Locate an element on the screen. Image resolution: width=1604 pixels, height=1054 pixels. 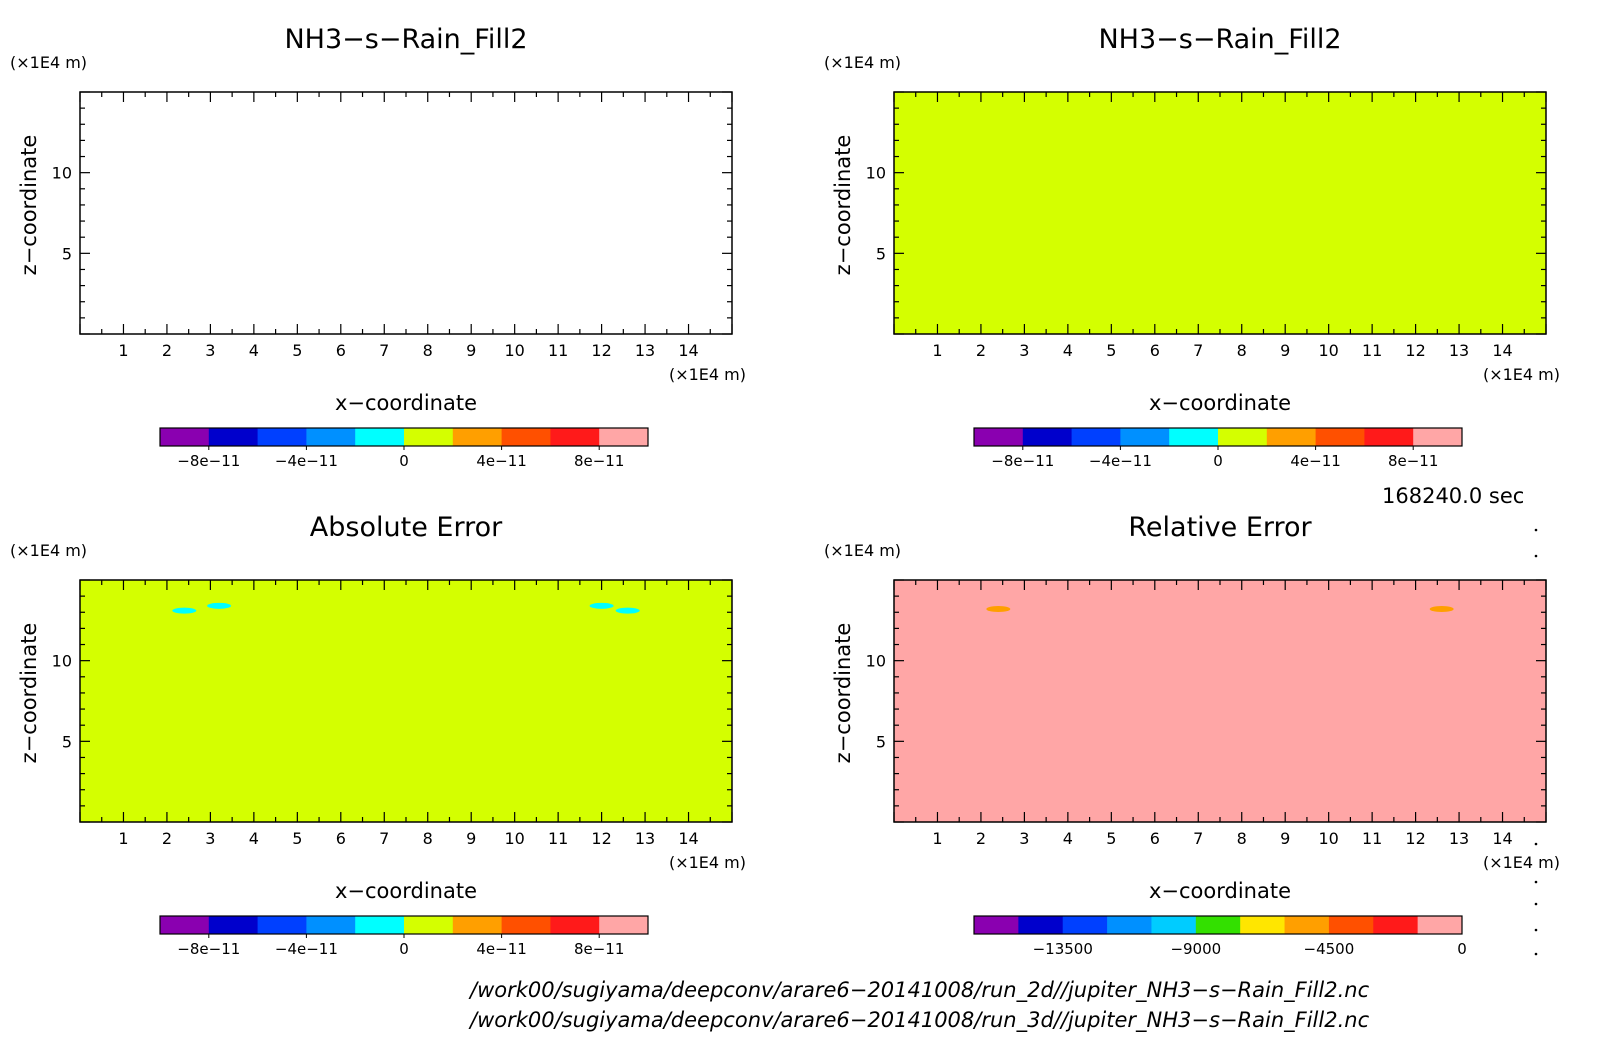
x-tick-label: 6 is located at coordinates (1155, 350).